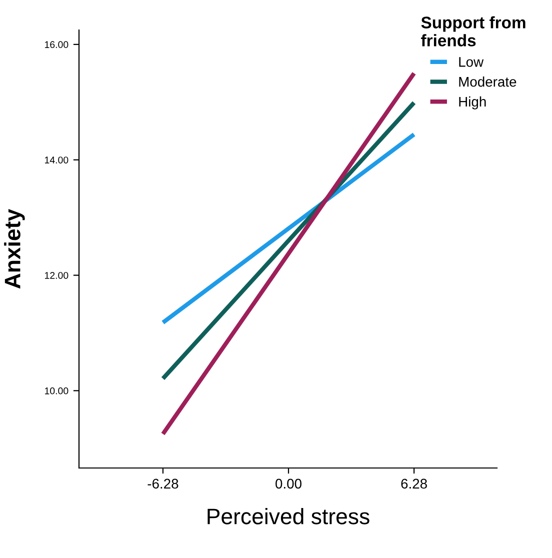  What do you see at coordinates (289, 483) in the screenshot?
I see `x-tick-label: 0.00` at bounding box center [289, 483].